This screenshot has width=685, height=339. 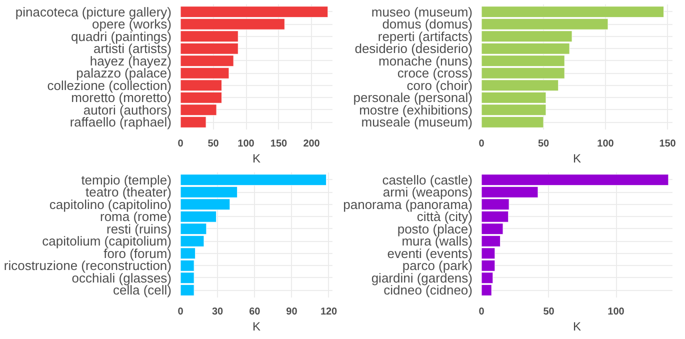 I want to click on y-tick-label: tempio (temple), so click(x=126, y=180).